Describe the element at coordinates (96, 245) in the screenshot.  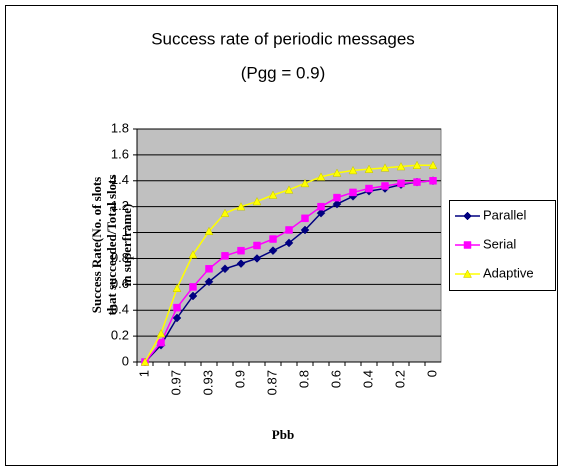
I see `y-axis-label-line: Success Rate(No. of slots` at that location.